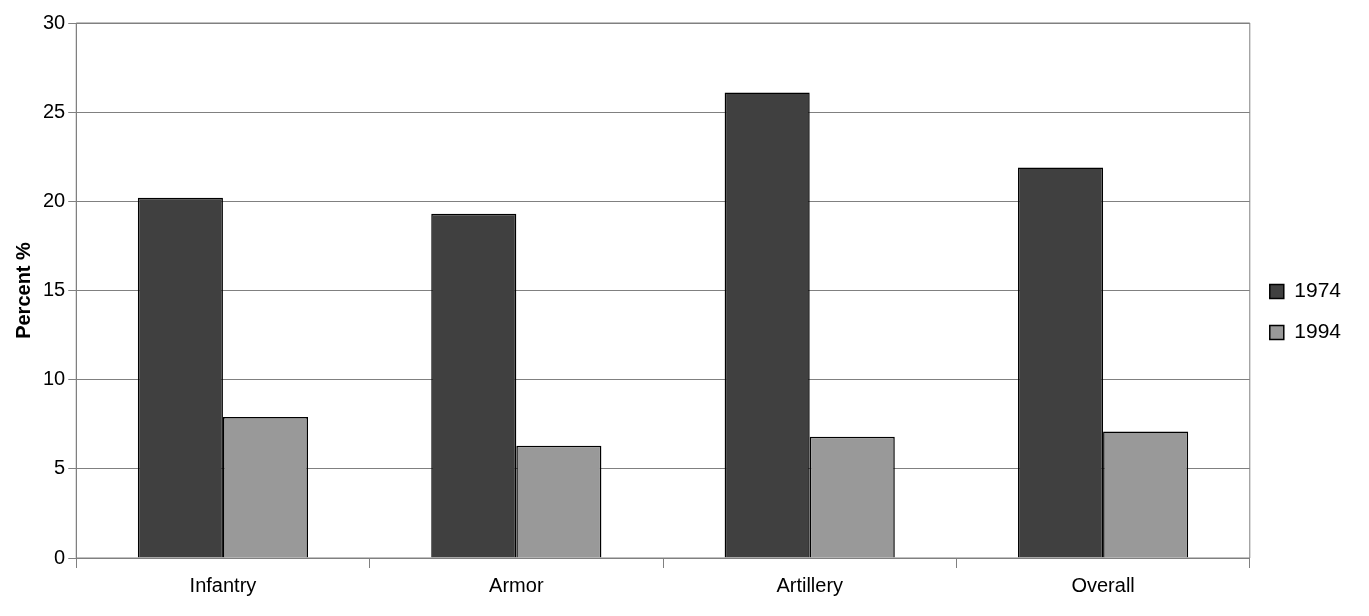 This screenshot has width=1369, height=616. What do you see at coordinates (60, 467) in the screenshot?
I see `y-tick-label: 5` at bounding box center [60, 467].